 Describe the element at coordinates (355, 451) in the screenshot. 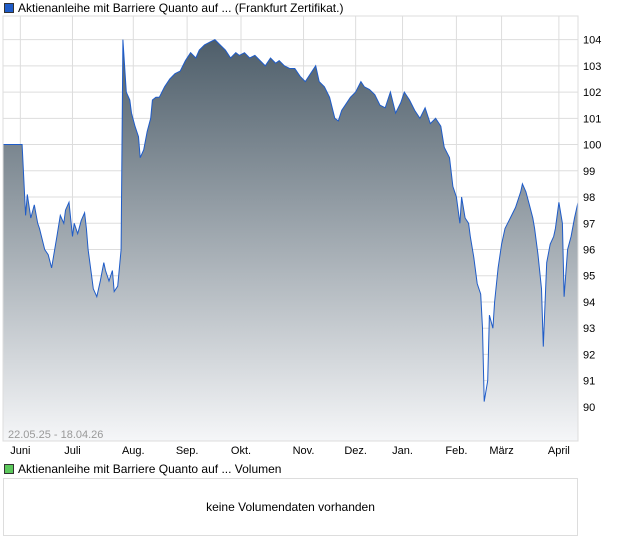

I see `x-tick-label: Dez.` at that location.